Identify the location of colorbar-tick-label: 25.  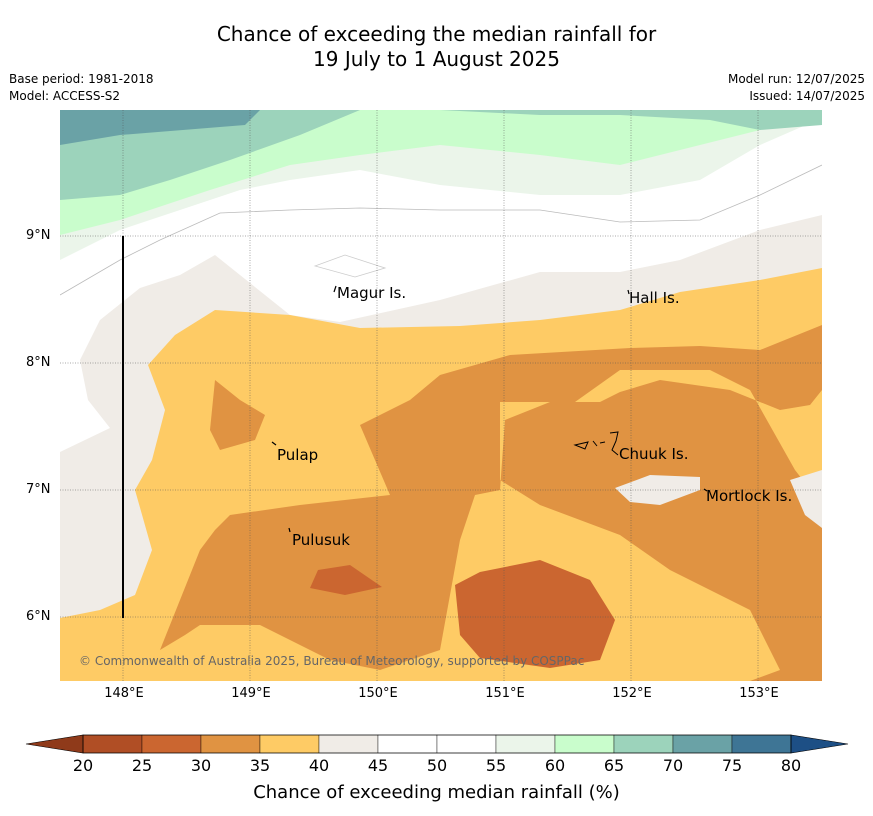
(142, 765).